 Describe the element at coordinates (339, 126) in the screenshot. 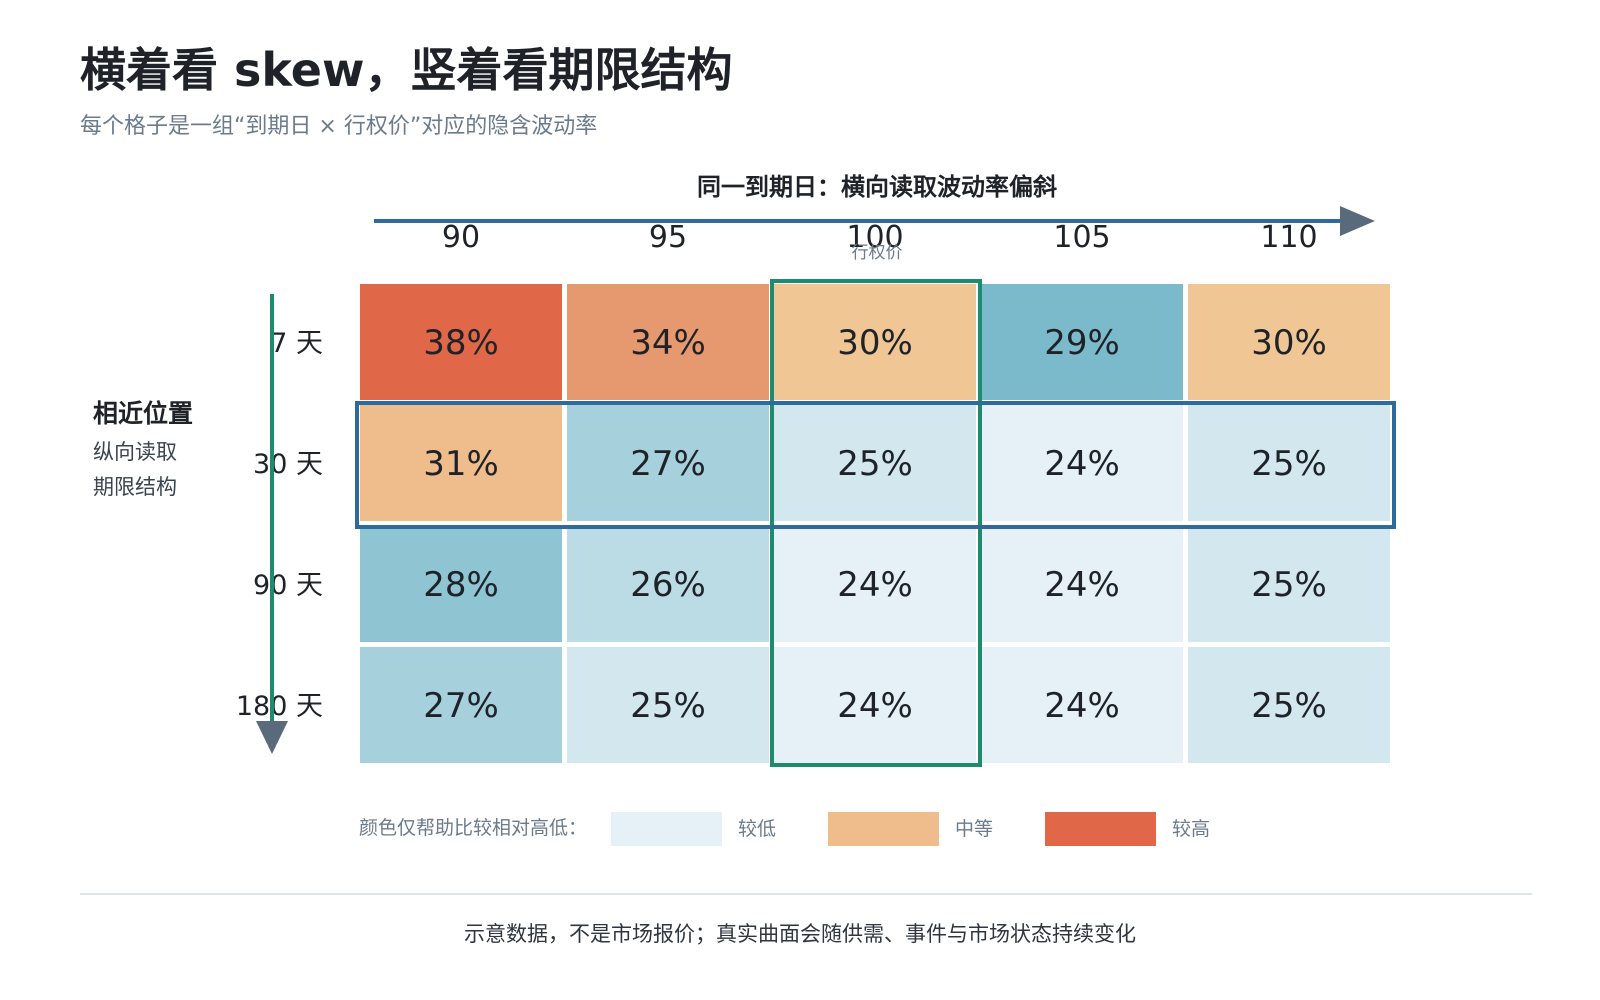

I see `page-subtitle: 每个格子是一组“到期日 × 行权价”对应的隐含波动率` at that location.